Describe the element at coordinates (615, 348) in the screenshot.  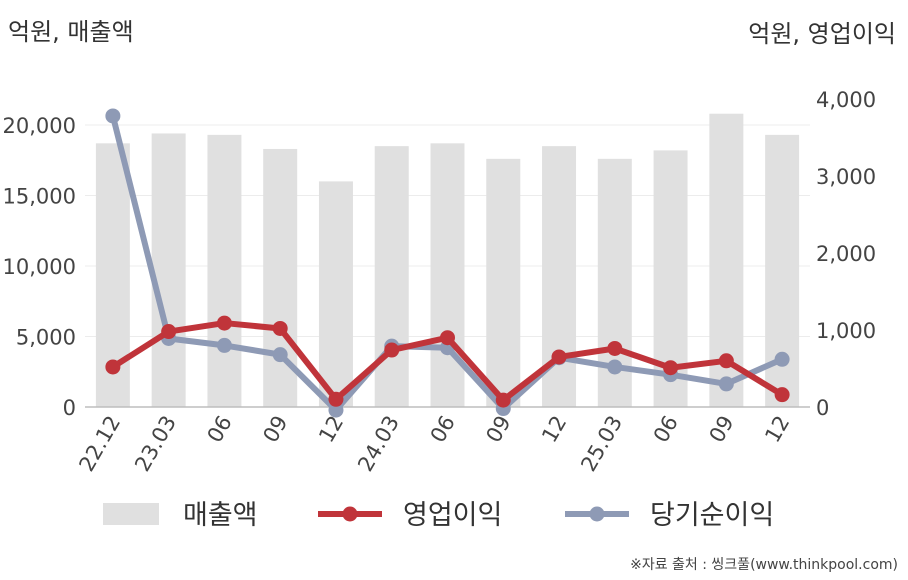
I see `point-영업이익-25.03` at that location.